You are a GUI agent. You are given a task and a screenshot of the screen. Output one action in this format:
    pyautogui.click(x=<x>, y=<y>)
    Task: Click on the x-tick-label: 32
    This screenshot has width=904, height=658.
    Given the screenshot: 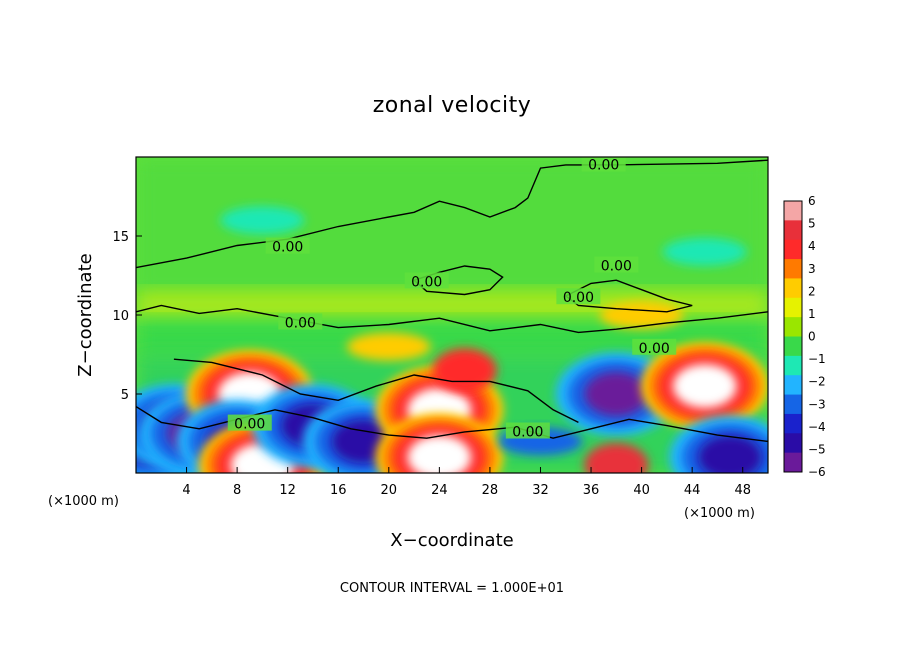 What is the action you would take?
    pyautogui.click(x=540, y=490)
    